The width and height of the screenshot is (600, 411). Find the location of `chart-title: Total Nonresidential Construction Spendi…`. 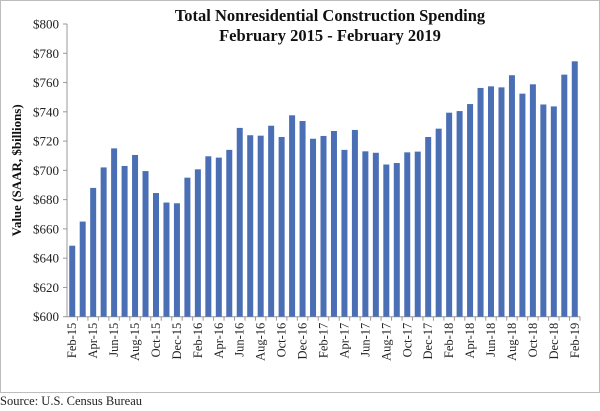

chart-title: Total Nonresidential Construction Spendi… is located at coordinates (330, 15).